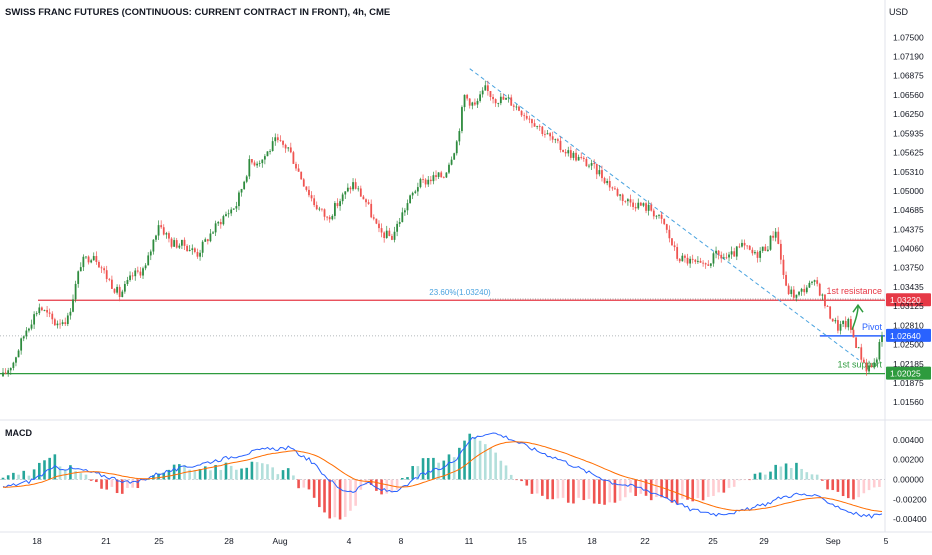 Image resolution: width=932 pixels, height=555 pixels. What do you see at coordinates (908, 133) in the screenshot?
I see `price-tick-label: 1.05935` at bounding box center [908, 133].